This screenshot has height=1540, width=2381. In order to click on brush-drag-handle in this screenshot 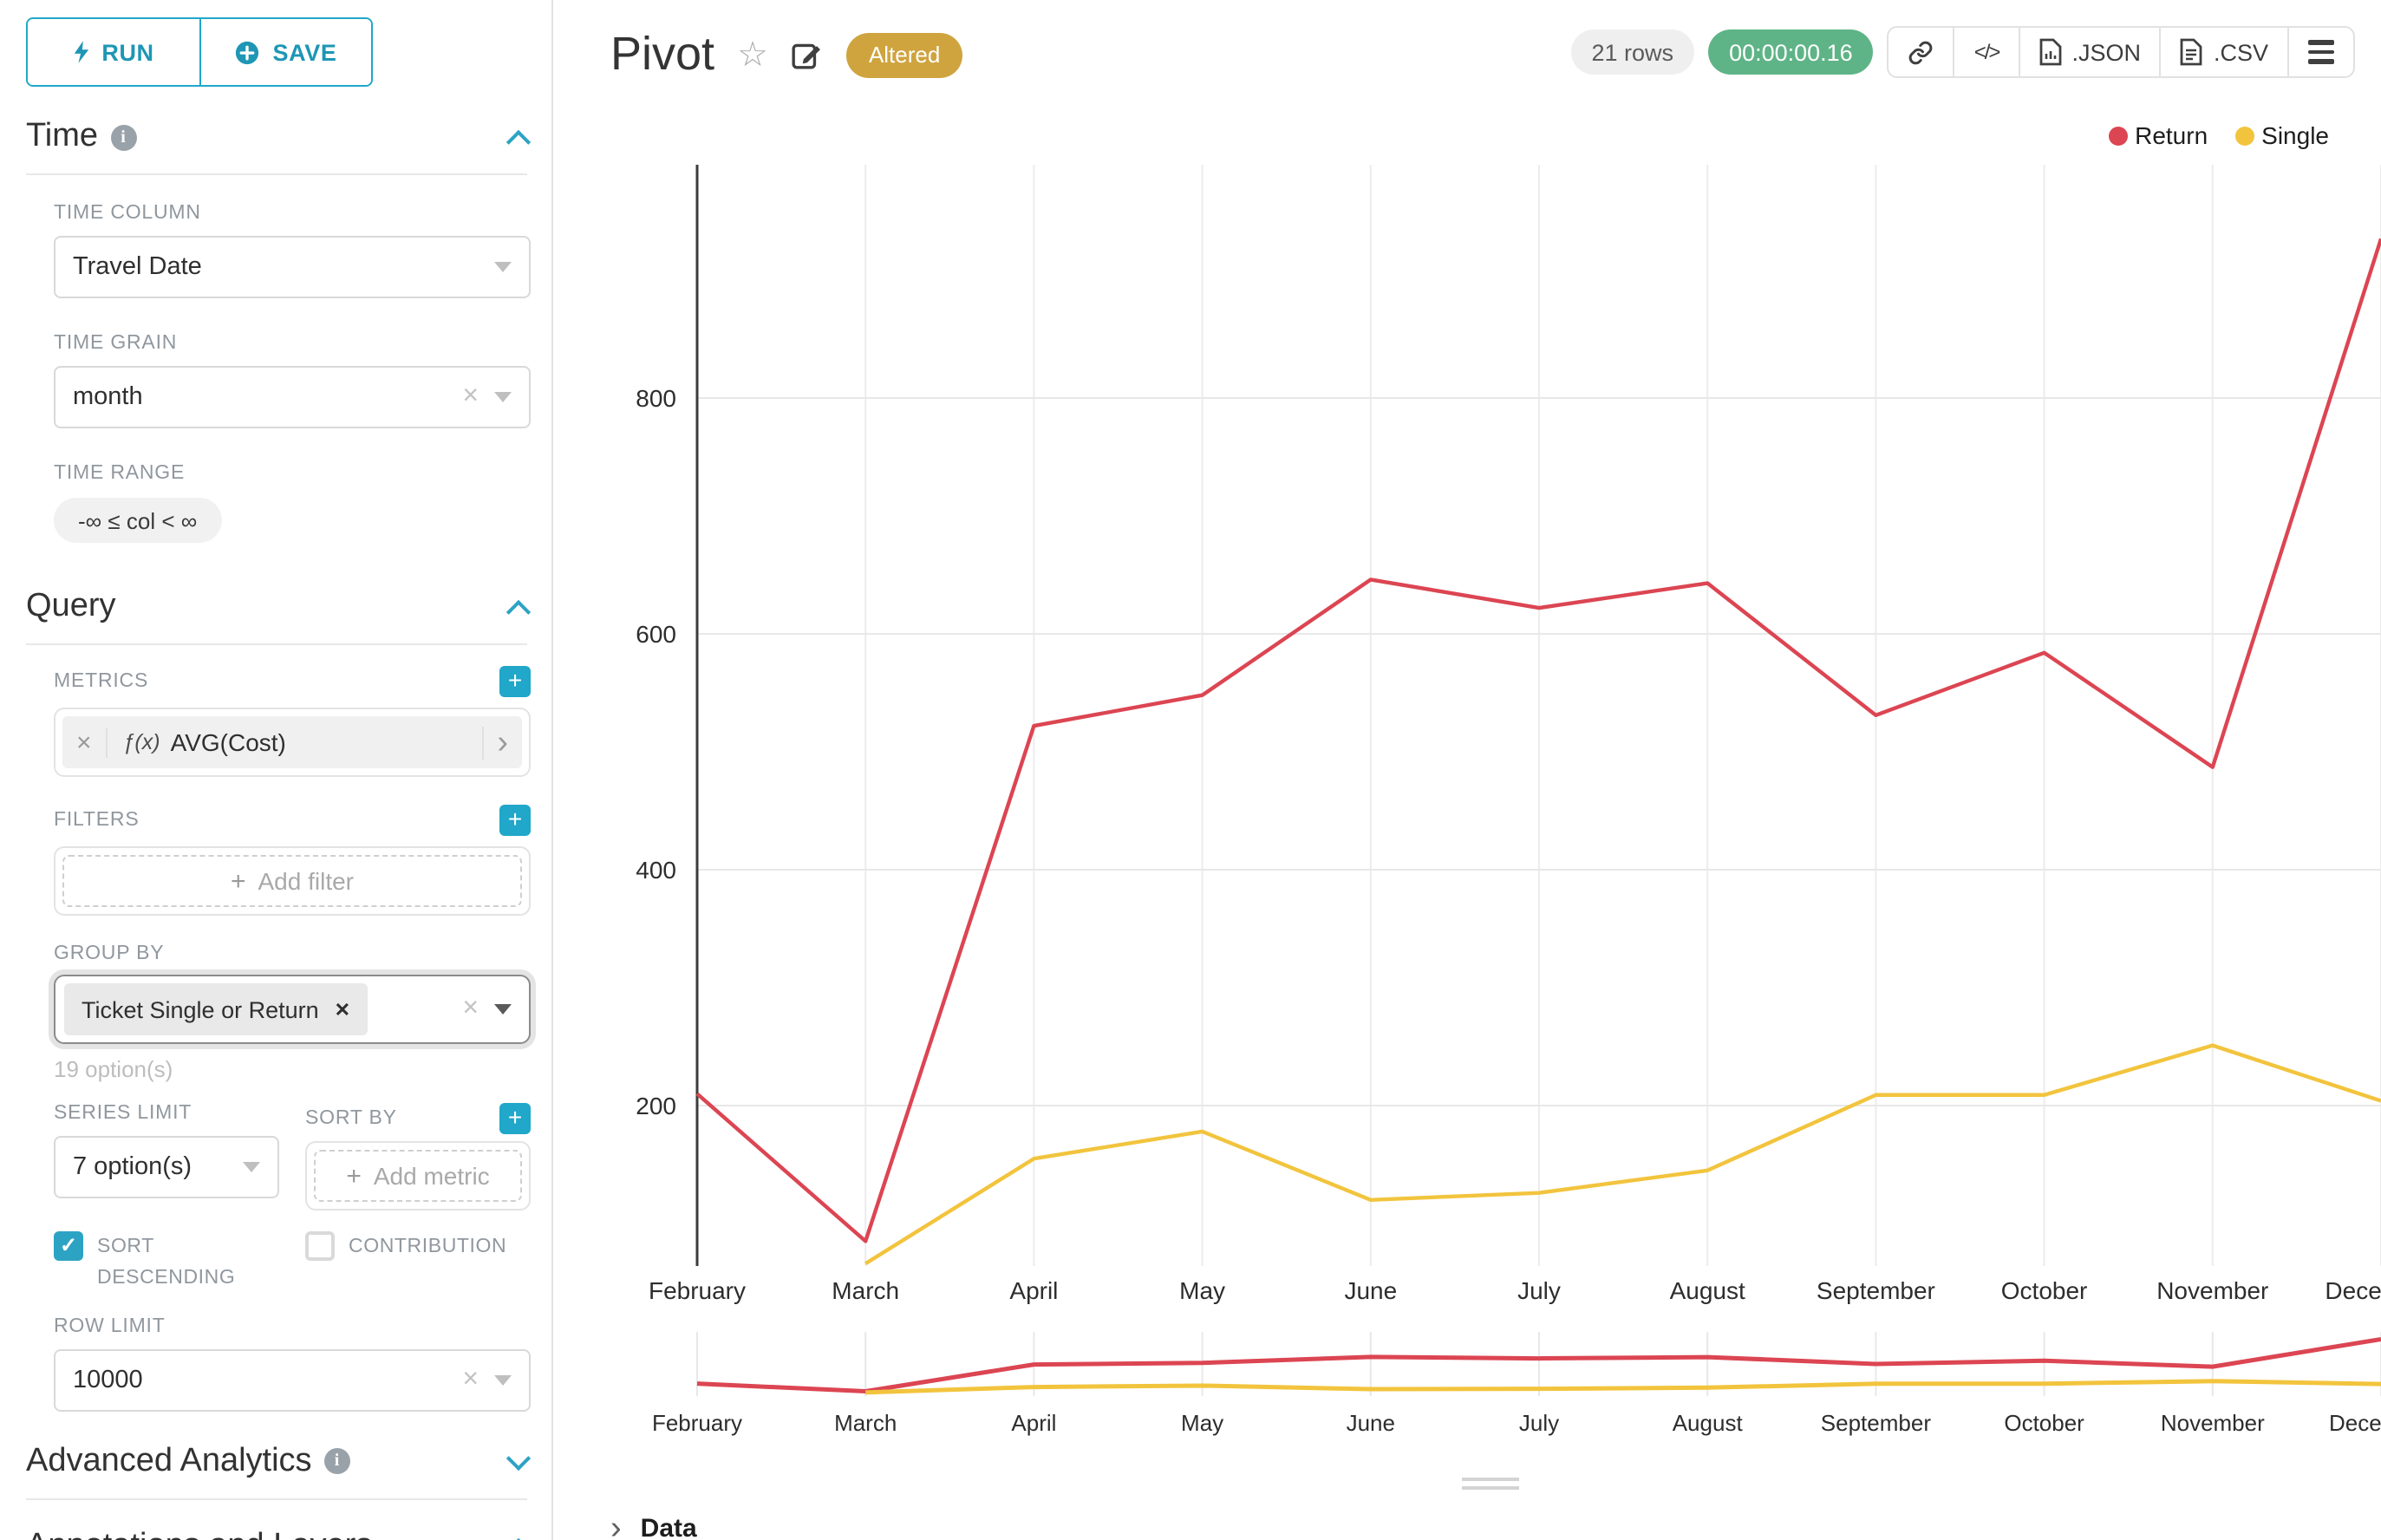, I will do `click(1490, 1484)`.